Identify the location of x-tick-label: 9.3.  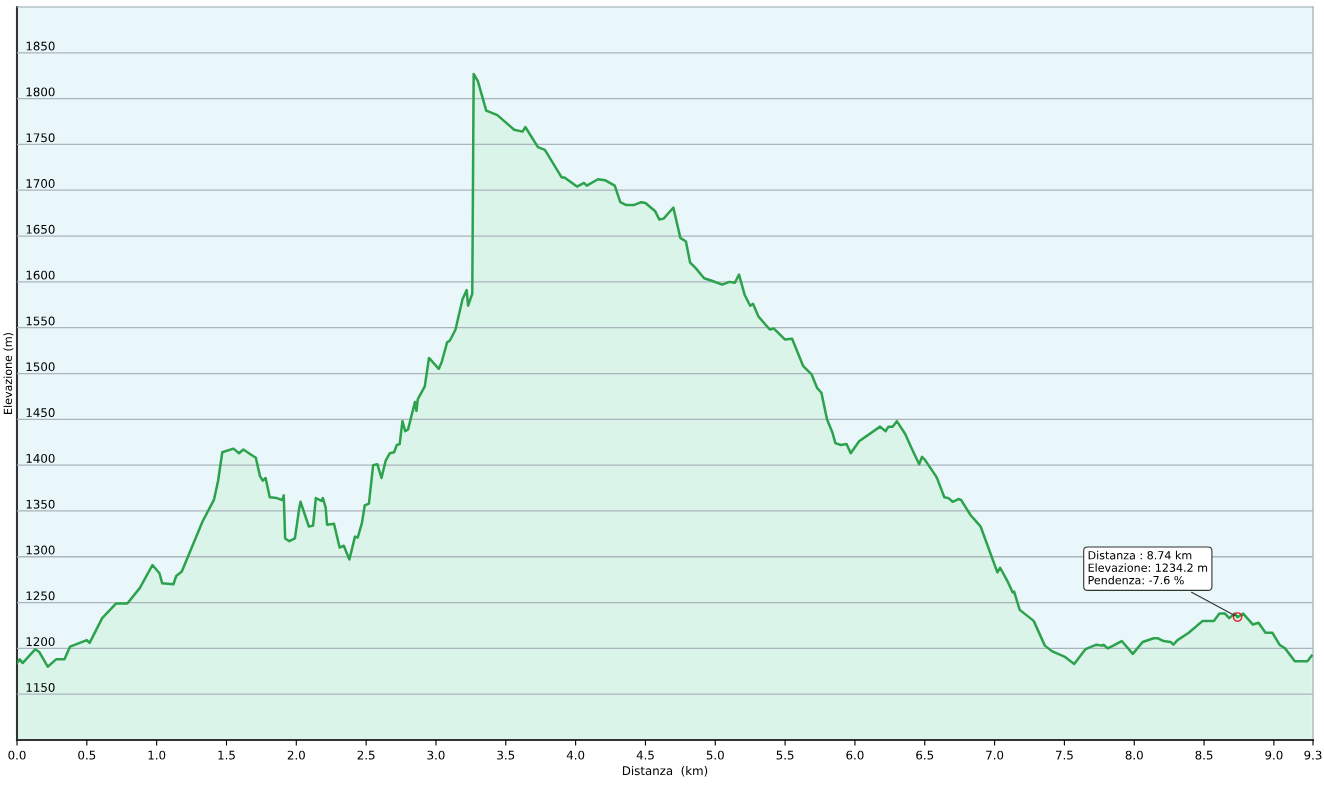
(1313, 755).